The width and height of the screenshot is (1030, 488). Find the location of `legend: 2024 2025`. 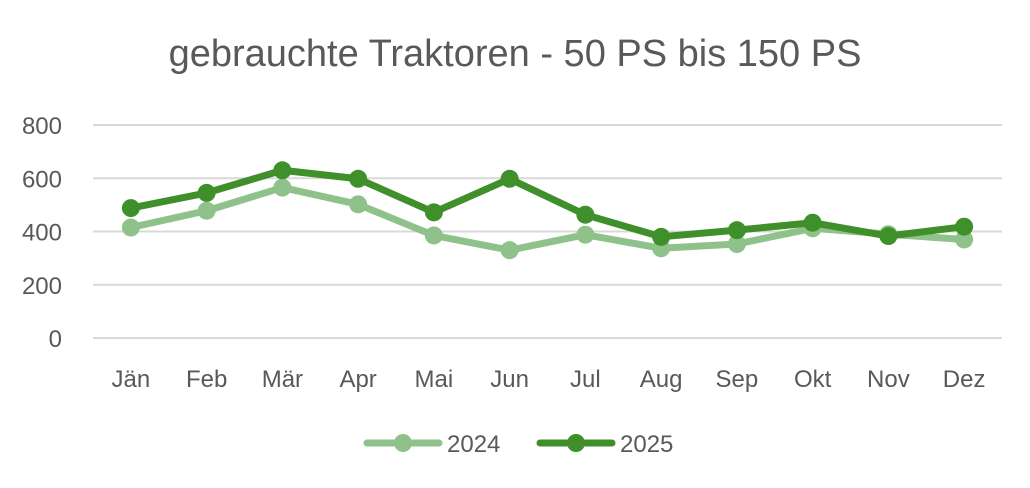

legend: 2024 2025 is located at coordinates (518, 444).